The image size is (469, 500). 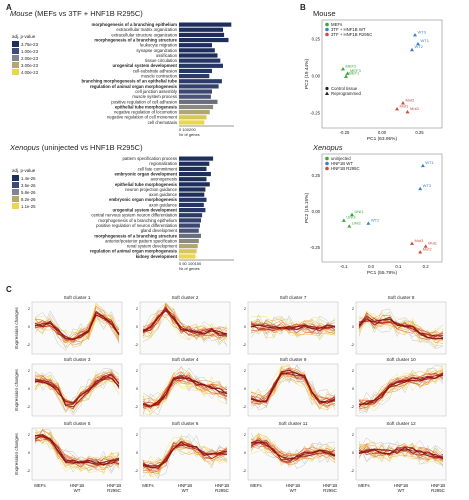 What do you see at coordinates (316, 76) in the screenshot?
I see `y-tick: 0.00` at bounding box center [316, 76].